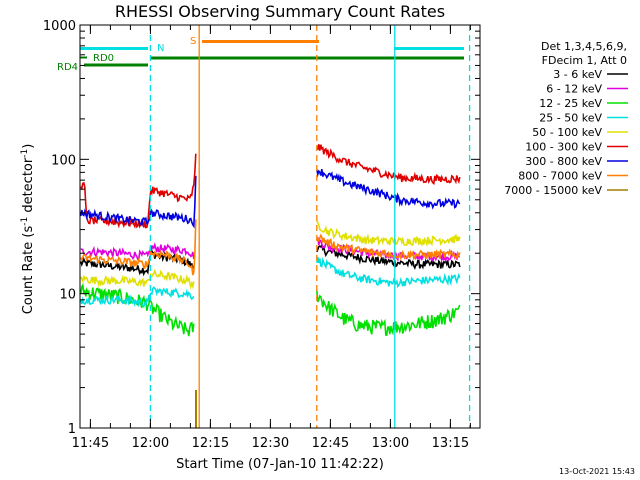 The image size is (640, 480). What do you see at coordinates (67, 67) in the screenshot?
I see `flag-label-rd4: RD4` at bounding box center [67, 67].